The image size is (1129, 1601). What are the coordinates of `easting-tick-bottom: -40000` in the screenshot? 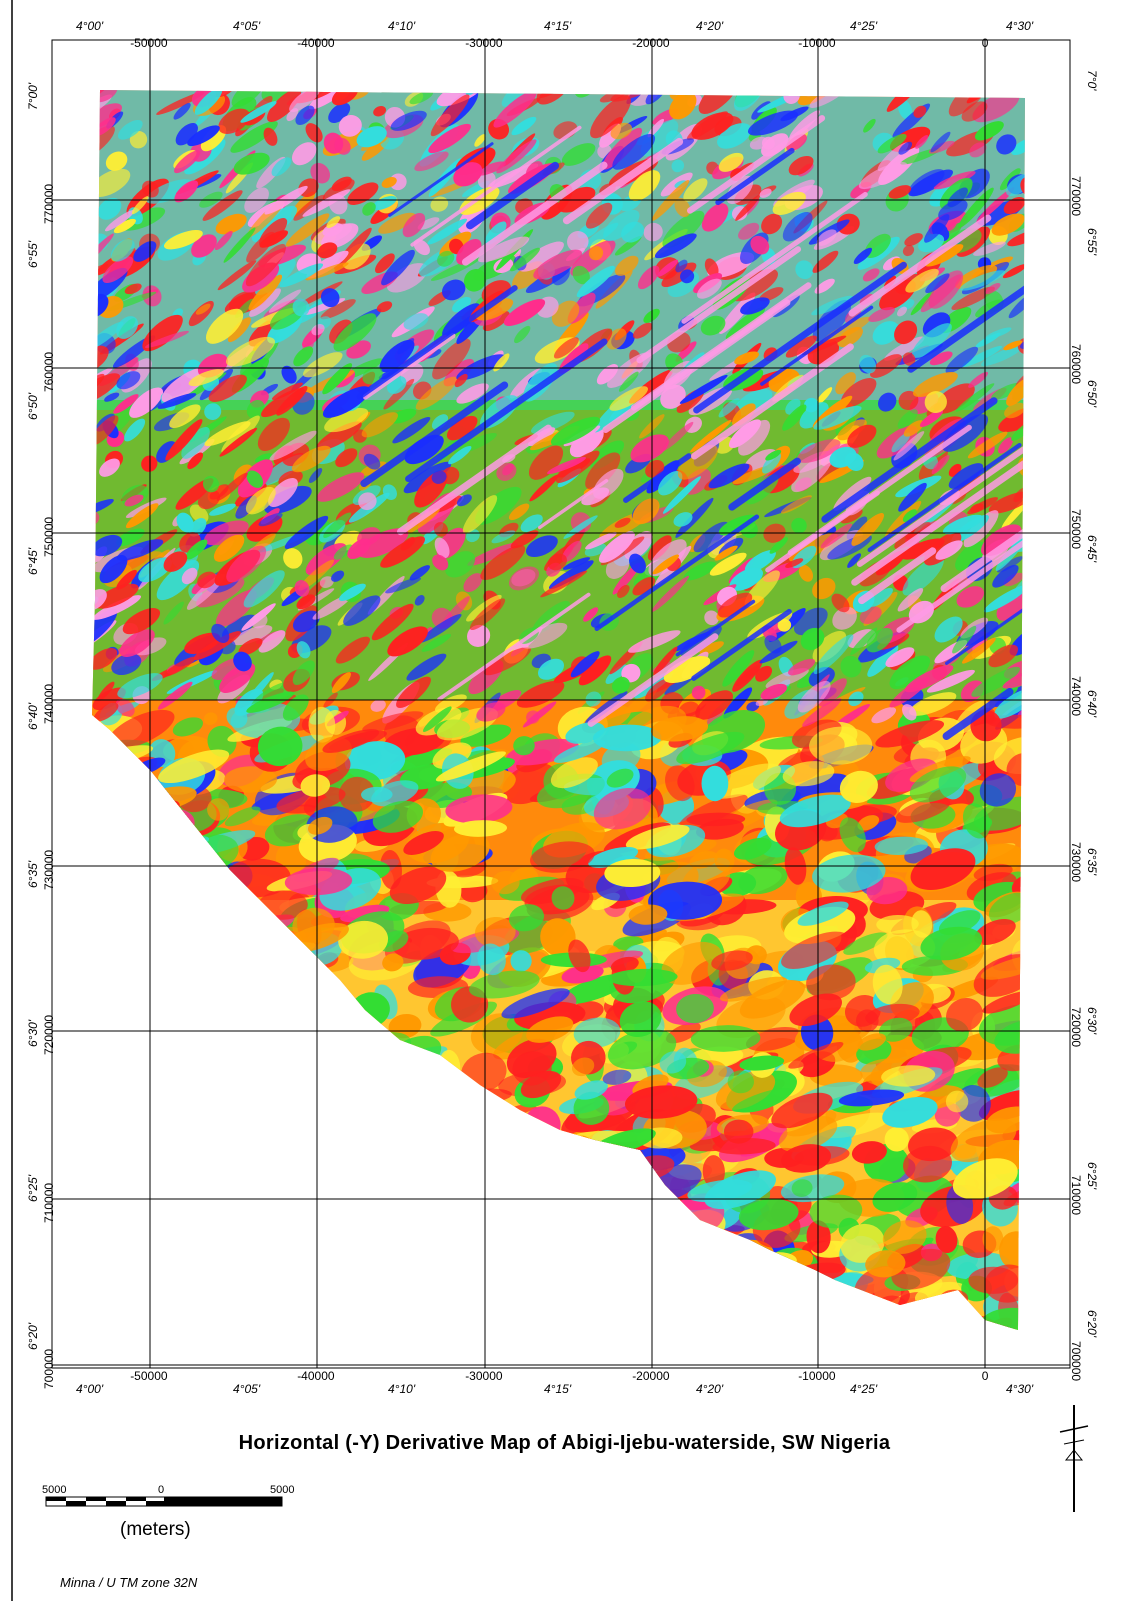 It's located at (316, 1376).